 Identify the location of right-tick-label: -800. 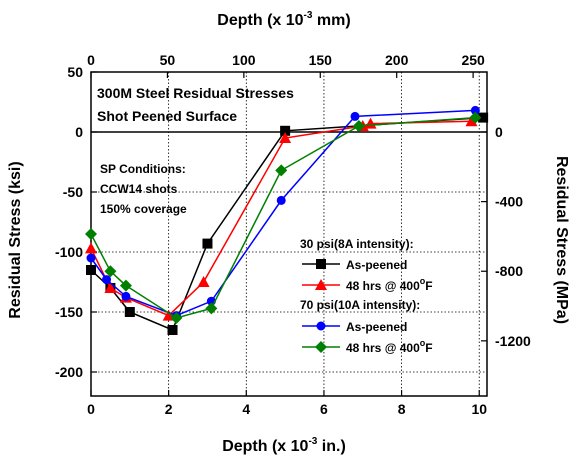
(509, 271).